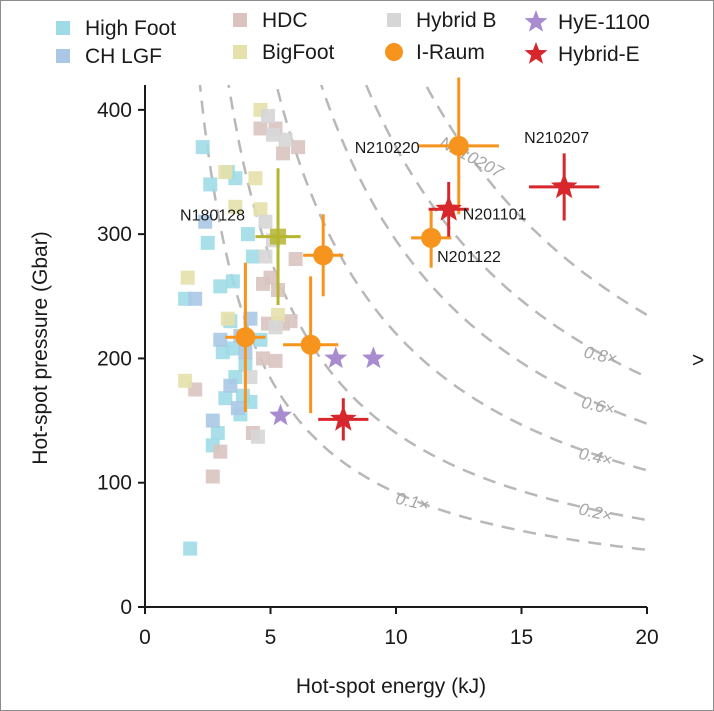  I want to click on shot-label: N201101, so click(495, 214).